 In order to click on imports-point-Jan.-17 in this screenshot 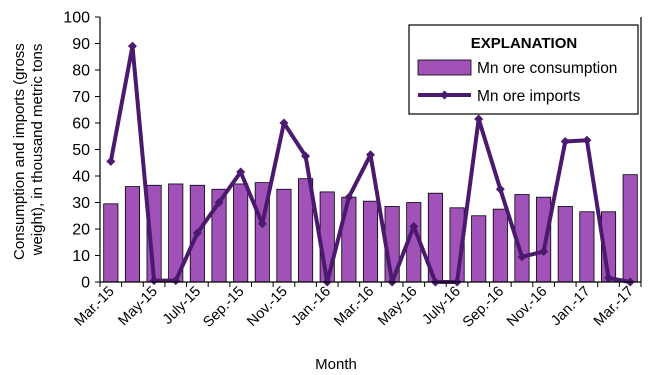, I will do `click(587, 140)`.